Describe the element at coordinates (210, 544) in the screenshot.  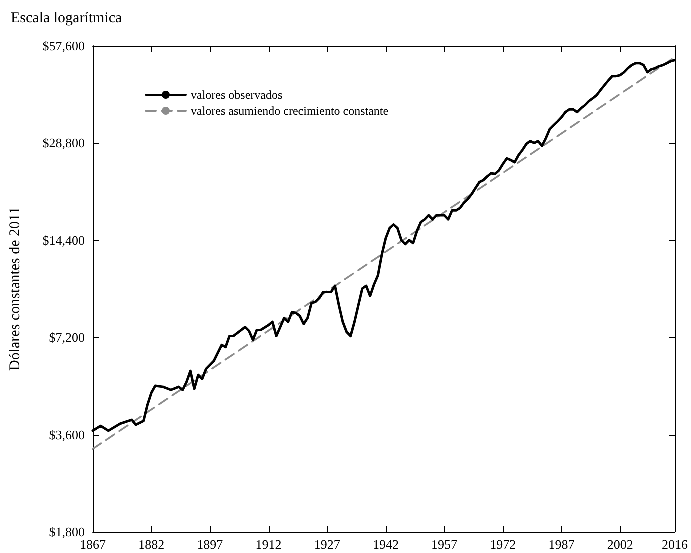
I see `x-tick-label: 1897` at that location.